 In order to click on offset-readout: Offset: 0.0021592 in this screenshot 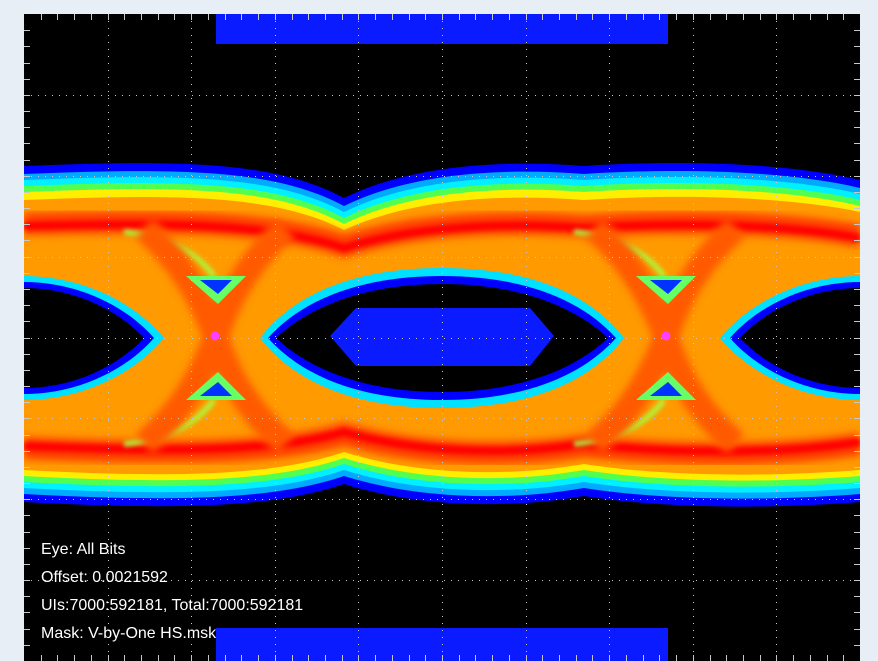, I will do `click(104, 578)`.